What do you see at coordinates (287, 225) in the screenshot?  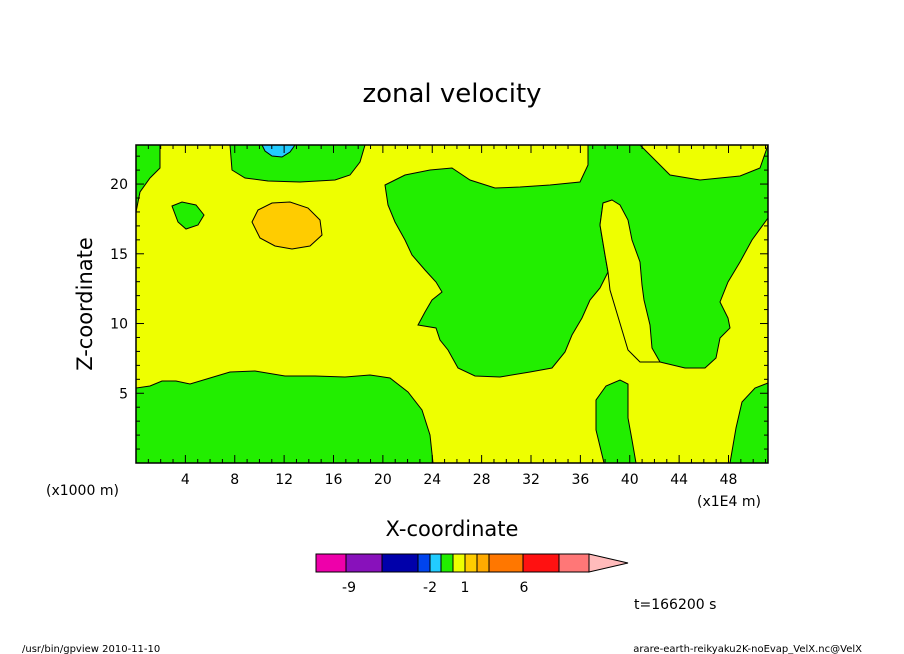 I see `orange-region` at bounding box center [287, 225].